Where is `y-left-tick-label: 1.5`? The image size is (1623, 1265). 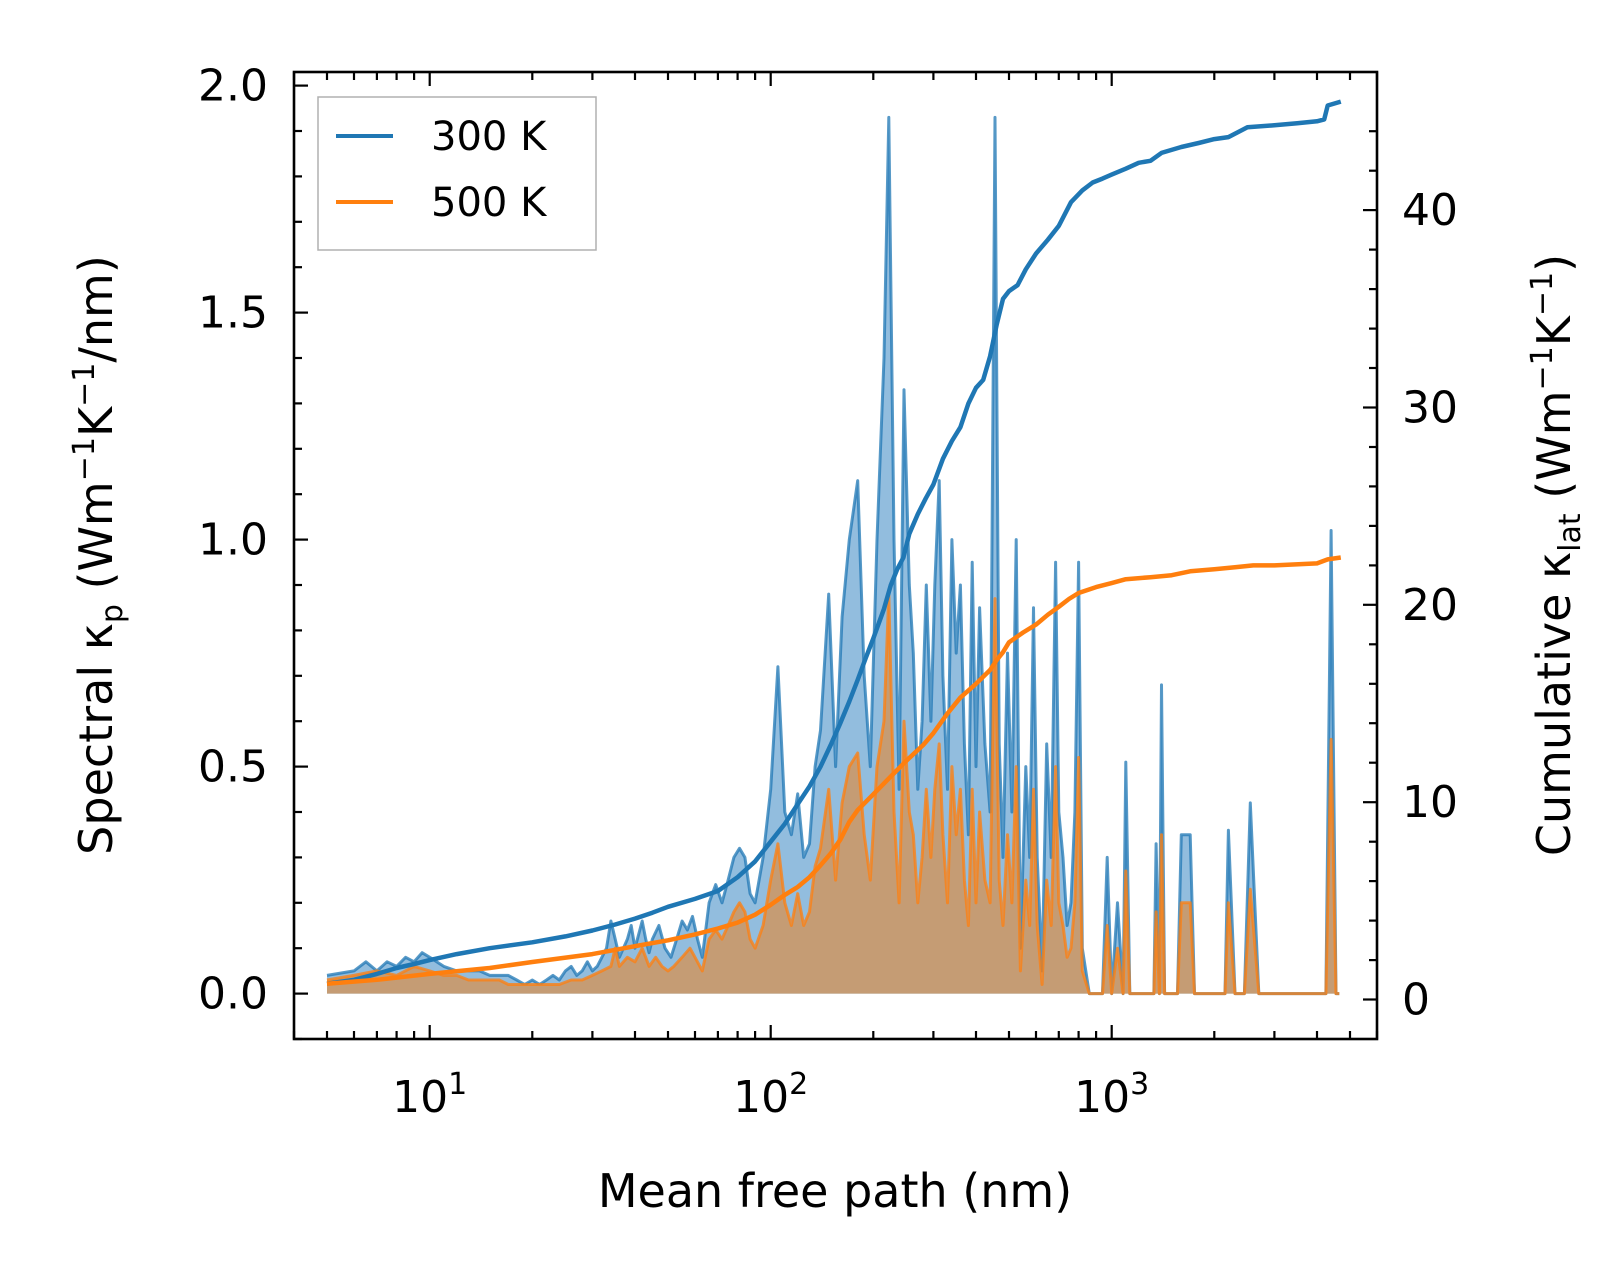
y-left-tick-label: 1.5 is located at coordinates (233, 313).